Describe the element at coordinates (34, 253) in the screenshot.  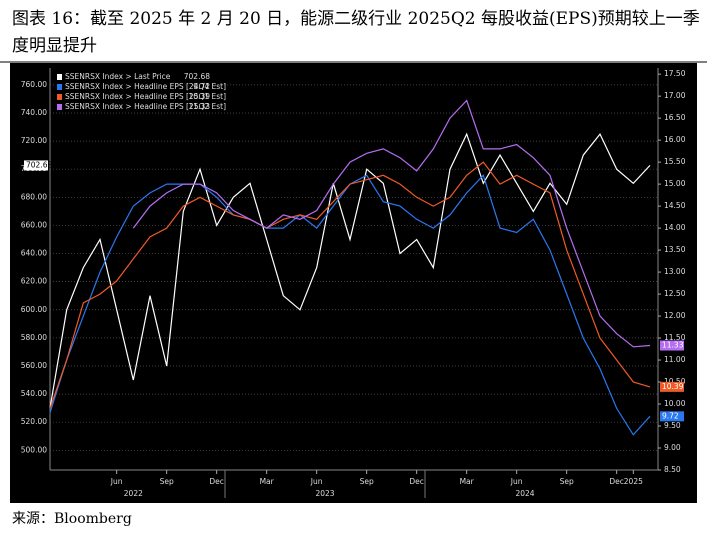
I see `y-tick-label: 640.00` at that location.